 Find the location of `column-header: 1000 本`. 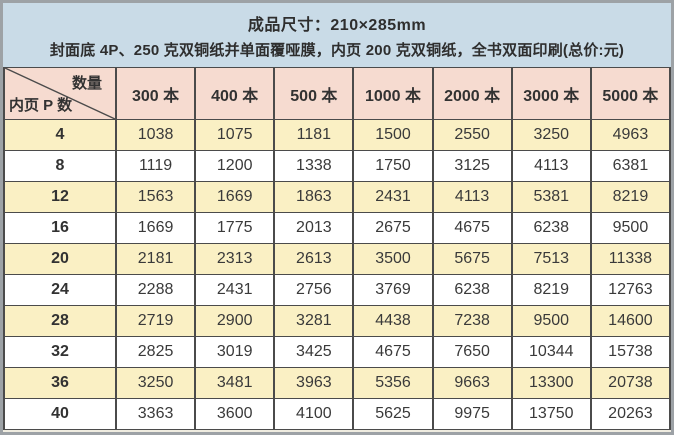

column-header: 1000 本 is located at coordinates (393, 93).